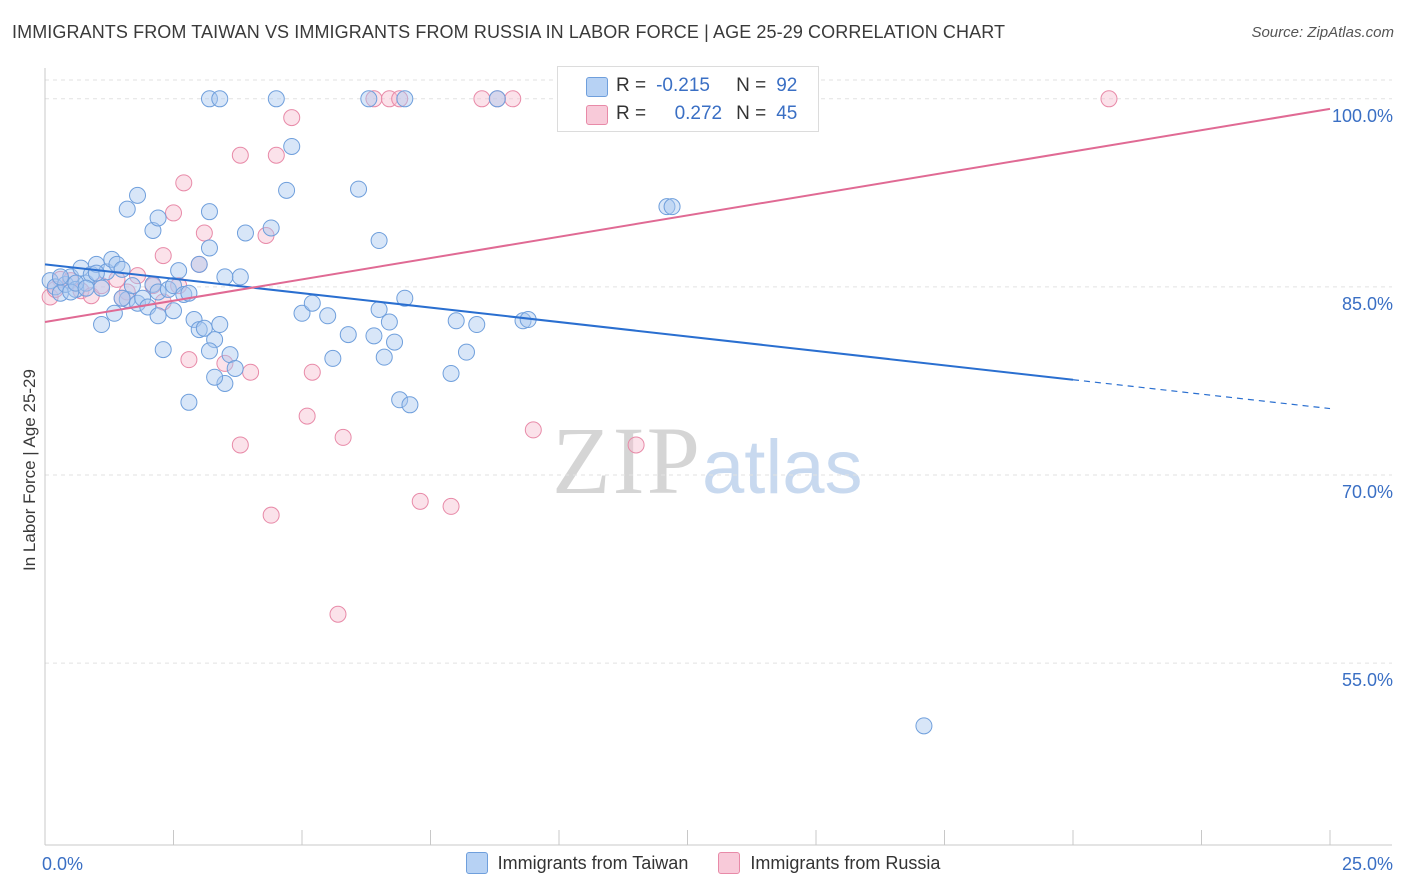 Image resolution: width=1406 pixels, height=892 pixels. I want to click on taiwan-swatch, so click(597, 87).